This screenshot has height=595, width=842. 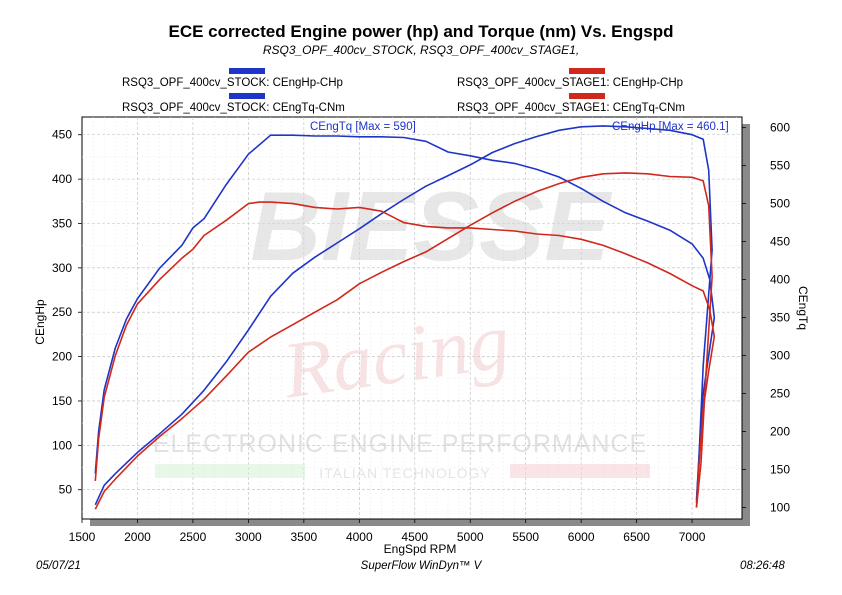 What do you see at coordinates (470, 537) in the screenshot?
I see `x-tick-label: 5000` at bounding box center [470, 537].